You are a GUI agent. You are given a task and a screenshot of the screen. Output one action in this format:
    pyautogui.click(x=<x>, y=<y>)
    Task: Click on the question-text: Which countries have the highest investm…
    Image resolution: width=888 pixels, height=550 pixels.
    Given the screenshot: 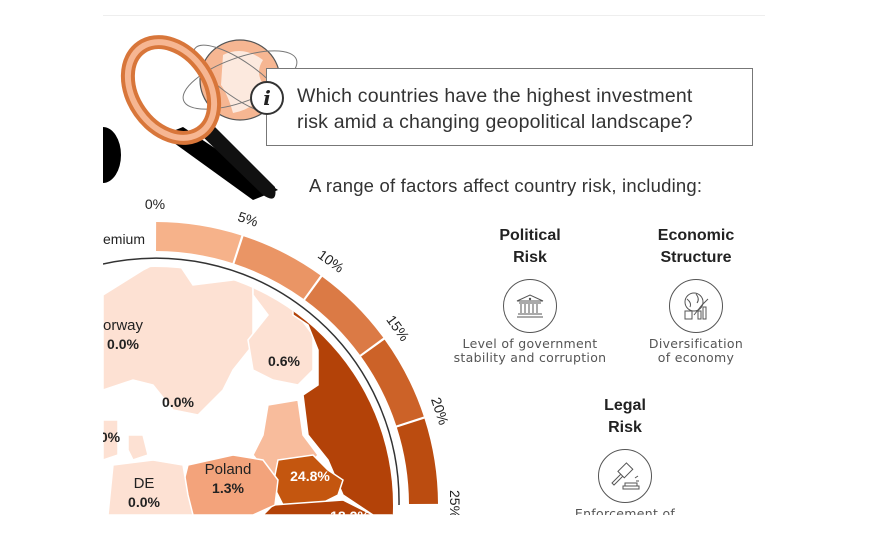 What is the action you would take?
    pyautogui.click(x=495, y=109)
    